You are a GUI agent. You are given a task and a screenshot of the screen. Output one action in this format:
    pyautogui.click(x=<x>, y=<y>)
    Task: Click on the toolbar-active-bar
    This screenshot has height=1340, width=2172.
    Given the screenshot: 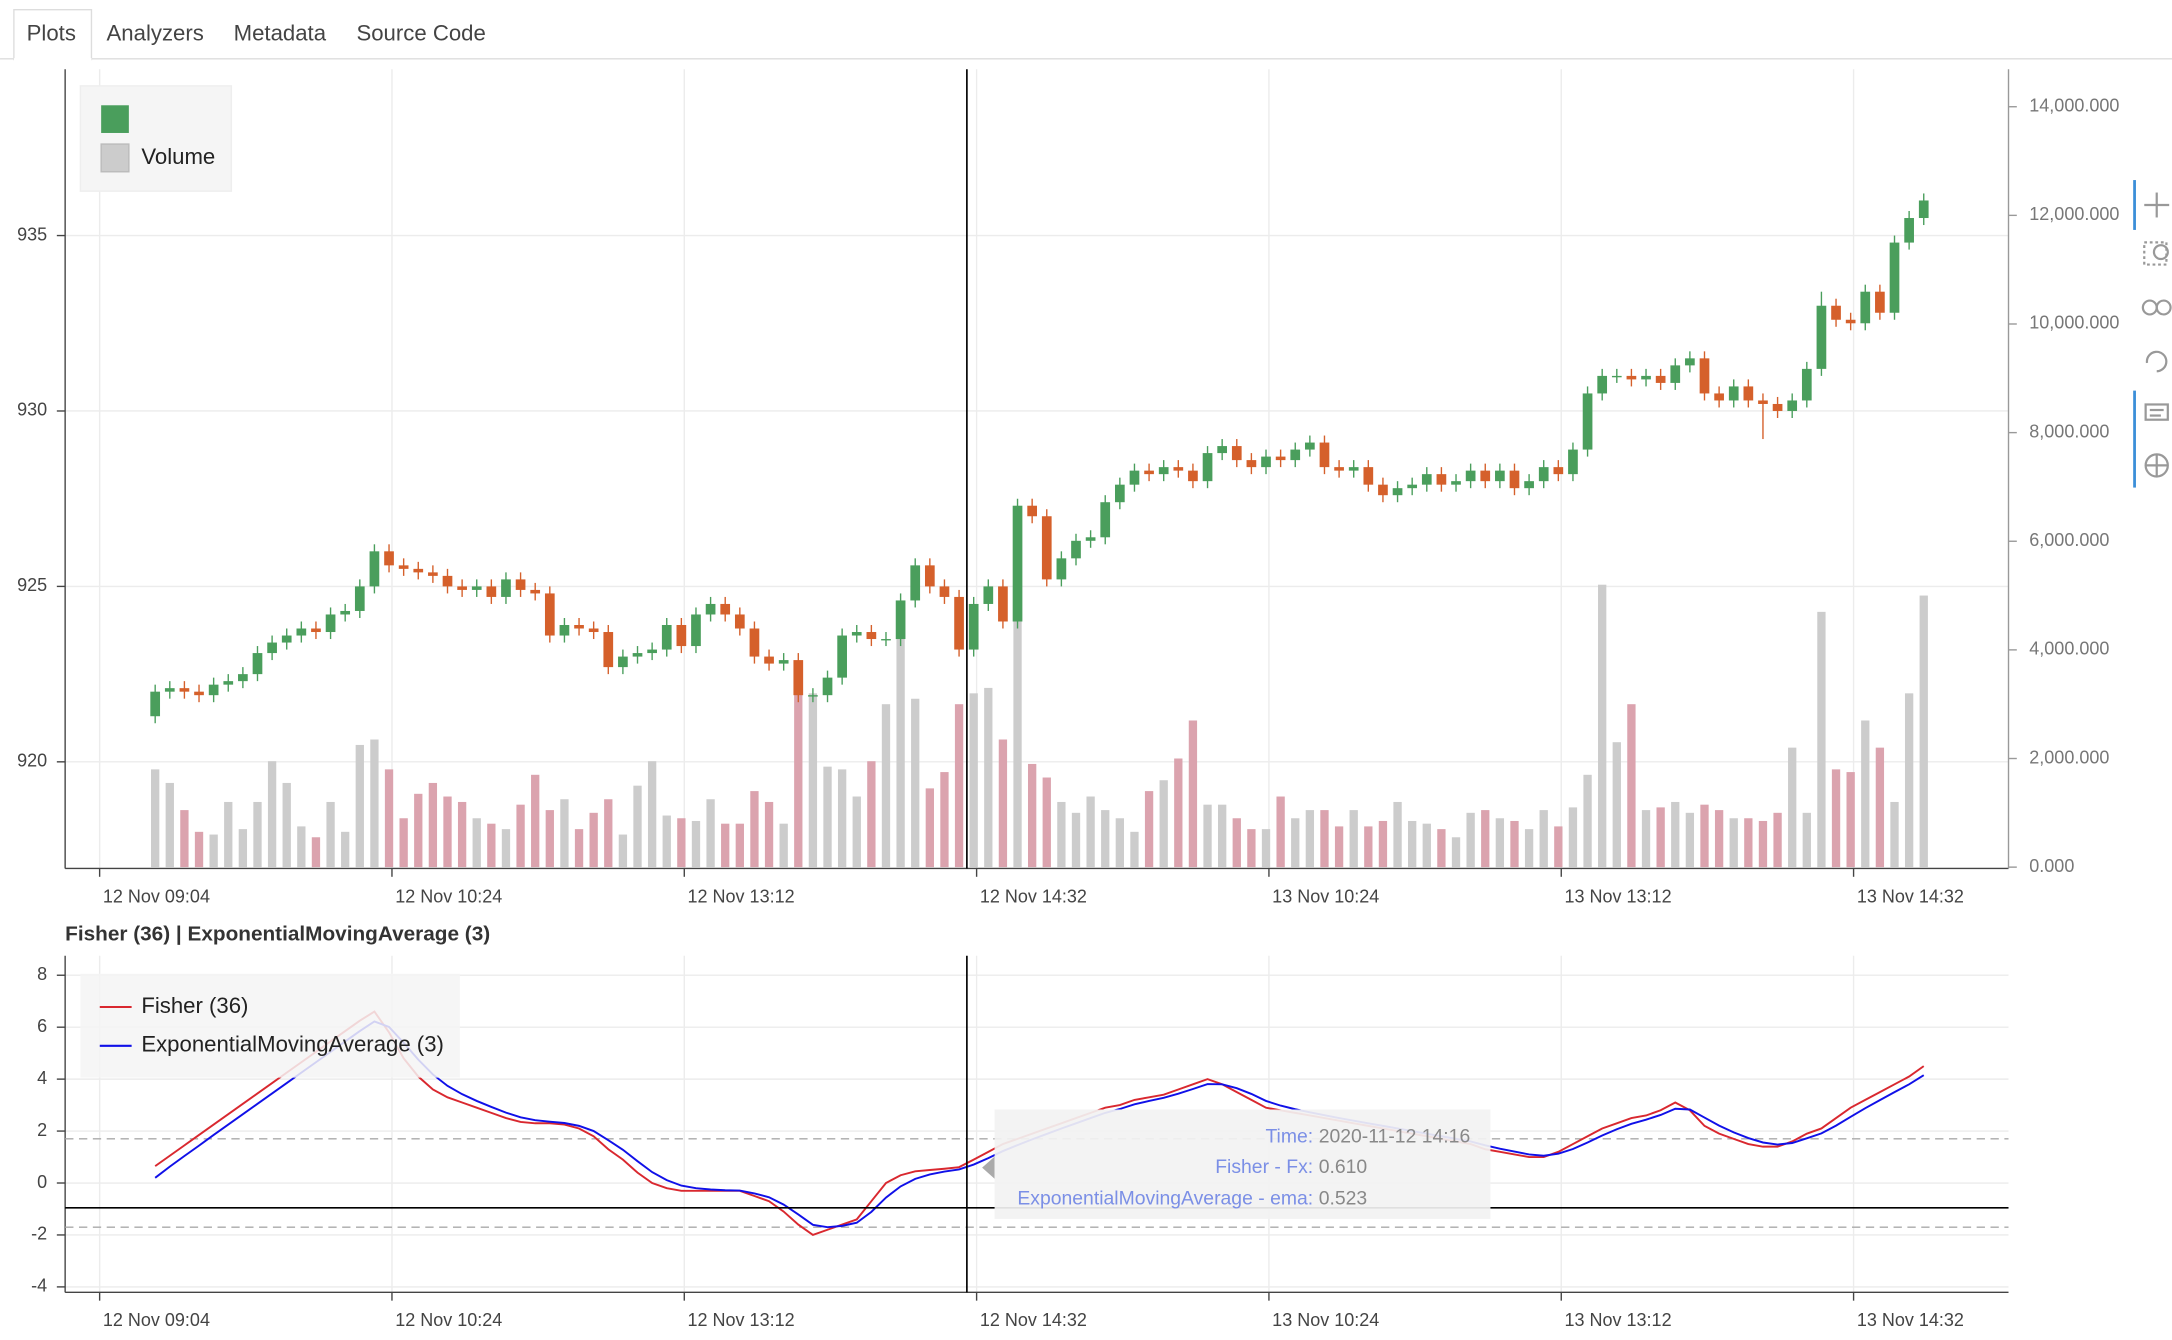 What is the action you would take?
    pyautogui.click(x=2134, y=439)
    